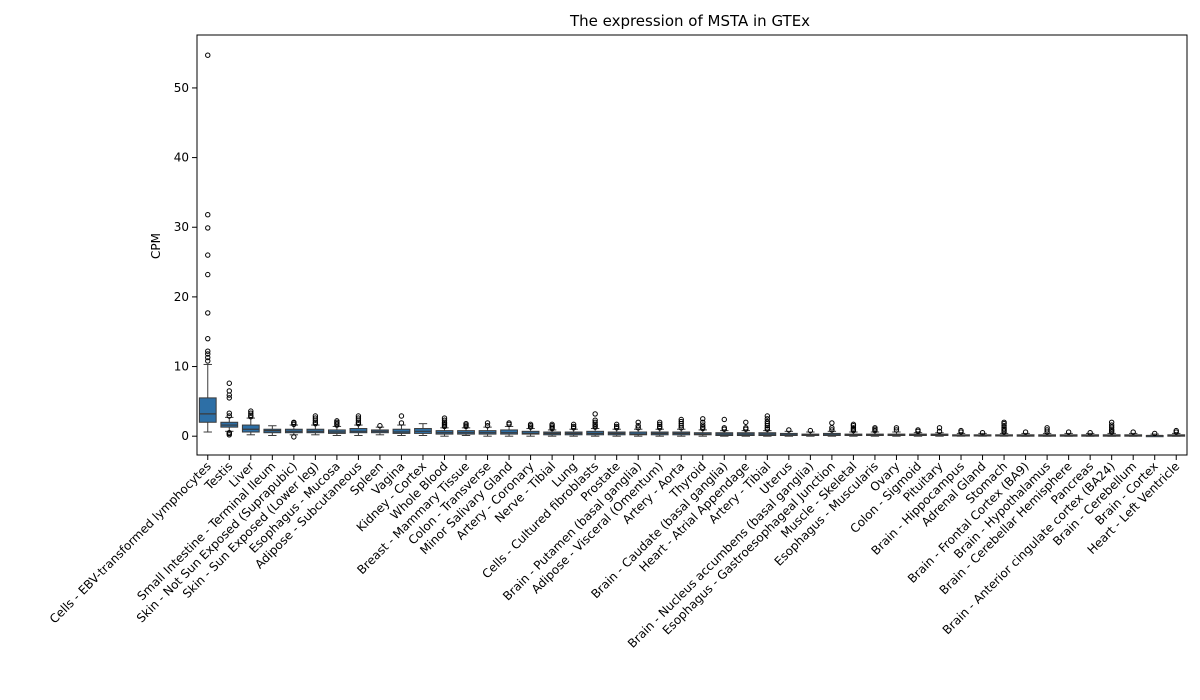 This screenshot has width=1200, height=700. Describe the element at coordinates (156, 246) in the screenshot. I see `y-axis-label: CPM` at that location.